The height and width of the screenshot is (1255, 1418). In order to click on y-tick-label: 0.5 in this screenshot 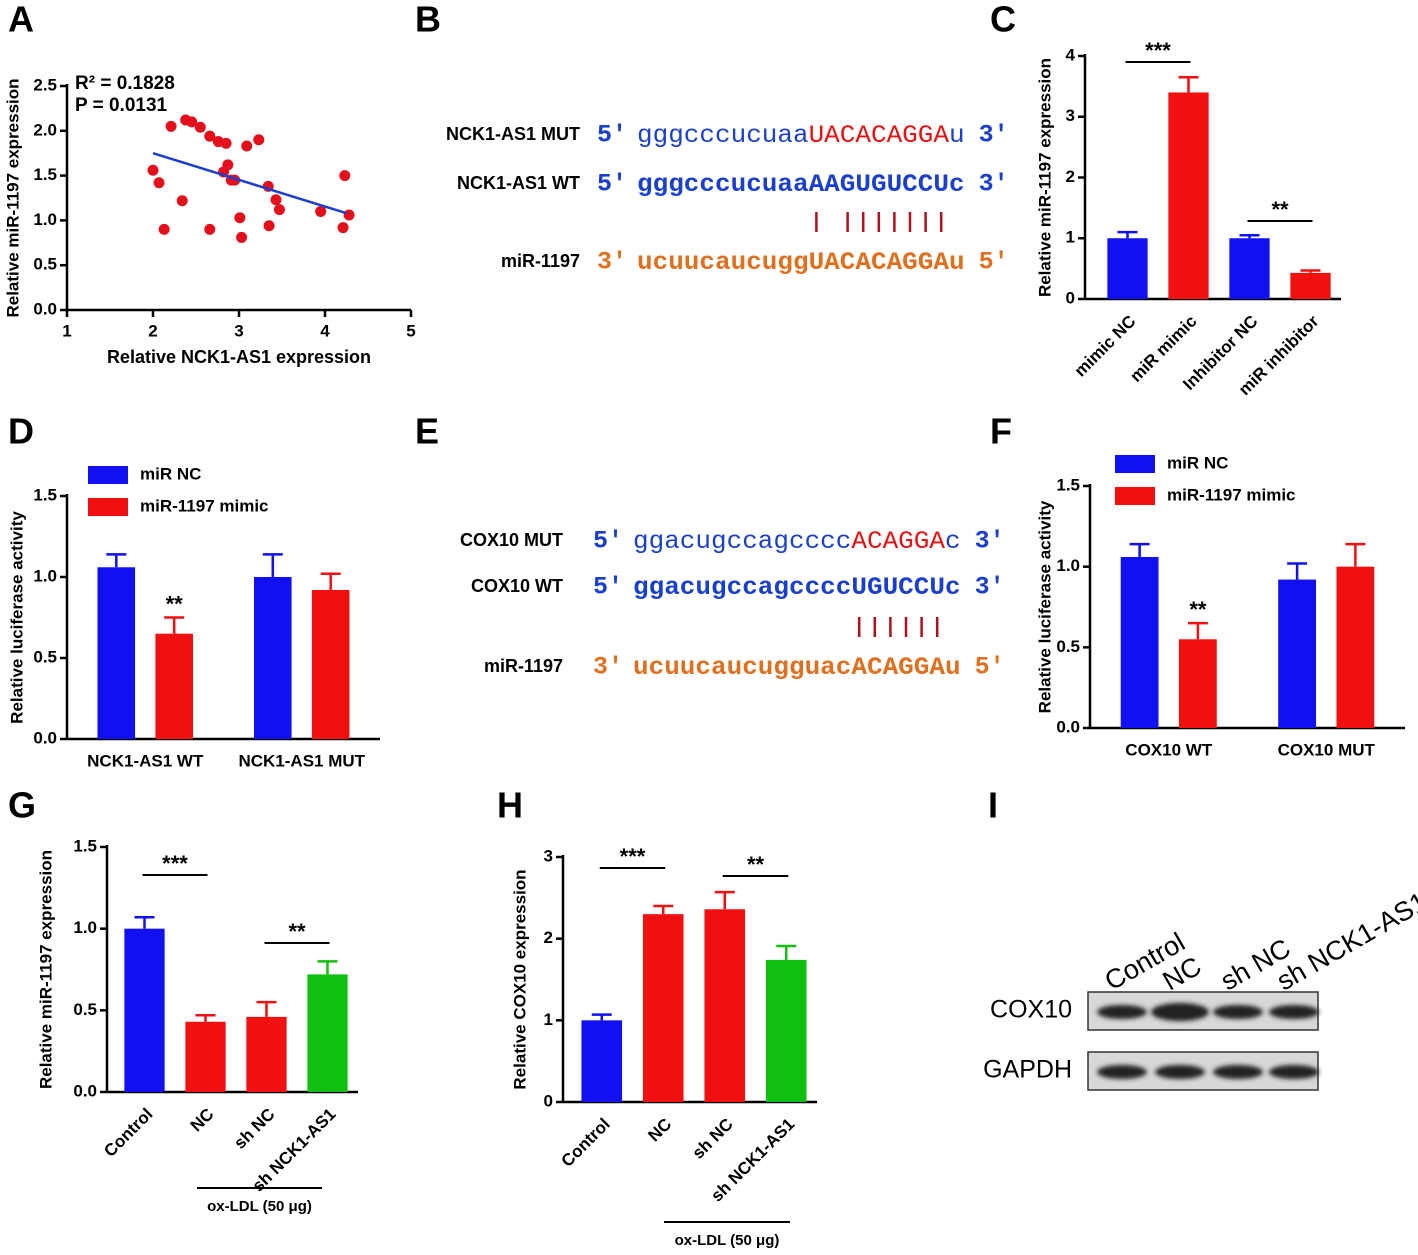, I will do `click(1068, 646)`.